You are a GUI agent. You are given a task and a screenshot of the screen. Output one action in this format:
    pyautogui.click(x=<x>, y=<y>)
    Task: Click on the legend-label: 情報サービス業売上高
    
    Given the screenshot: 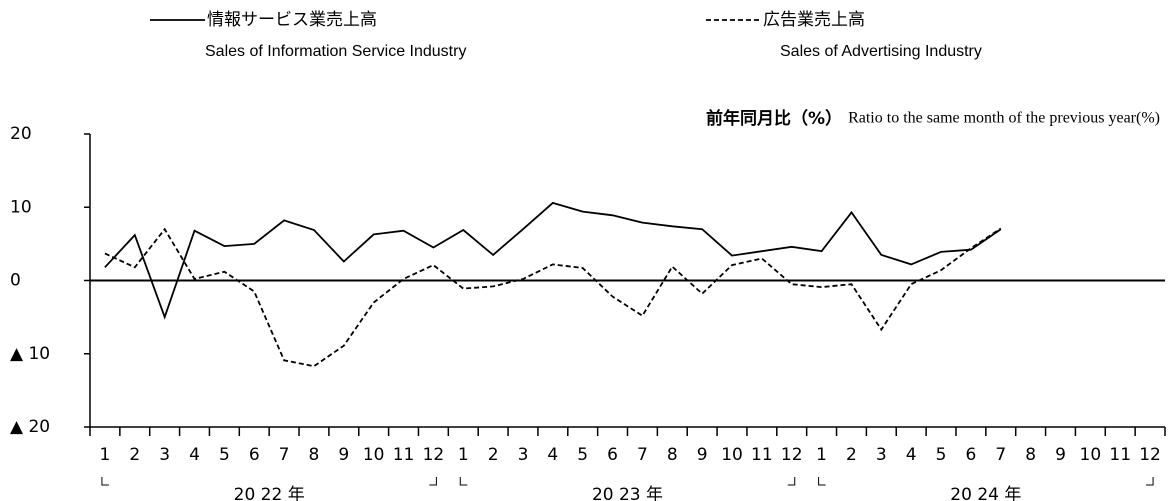 What is the action you would take?
    pyautogui.click(x=292, y=20)
    